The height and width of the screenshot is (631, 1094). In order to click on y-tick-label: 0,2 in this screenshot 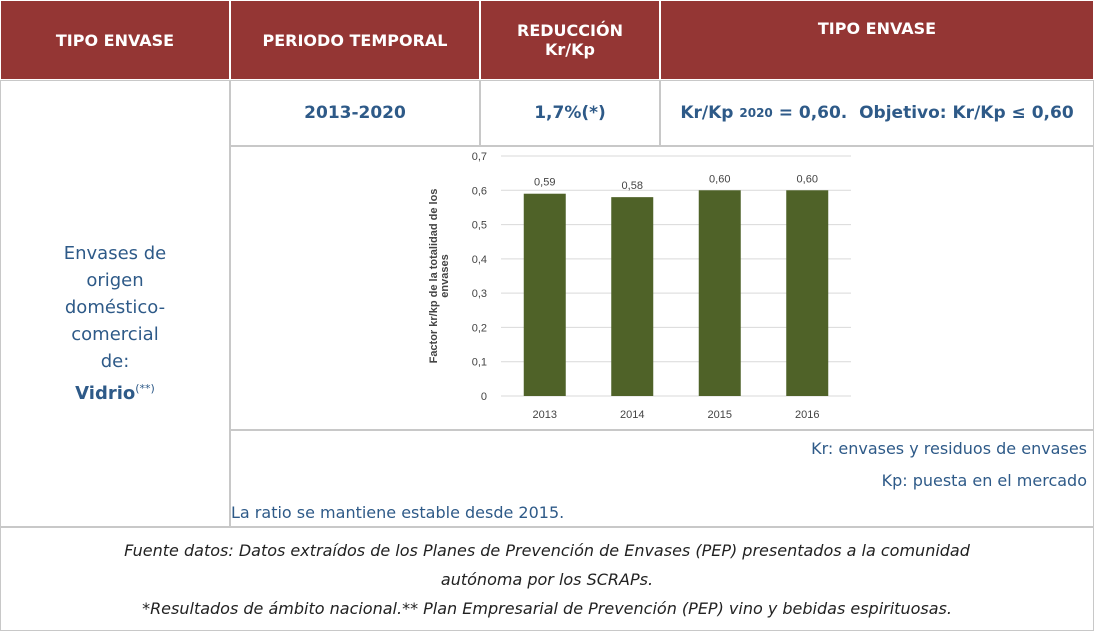, I will do `click(479, 328)`.